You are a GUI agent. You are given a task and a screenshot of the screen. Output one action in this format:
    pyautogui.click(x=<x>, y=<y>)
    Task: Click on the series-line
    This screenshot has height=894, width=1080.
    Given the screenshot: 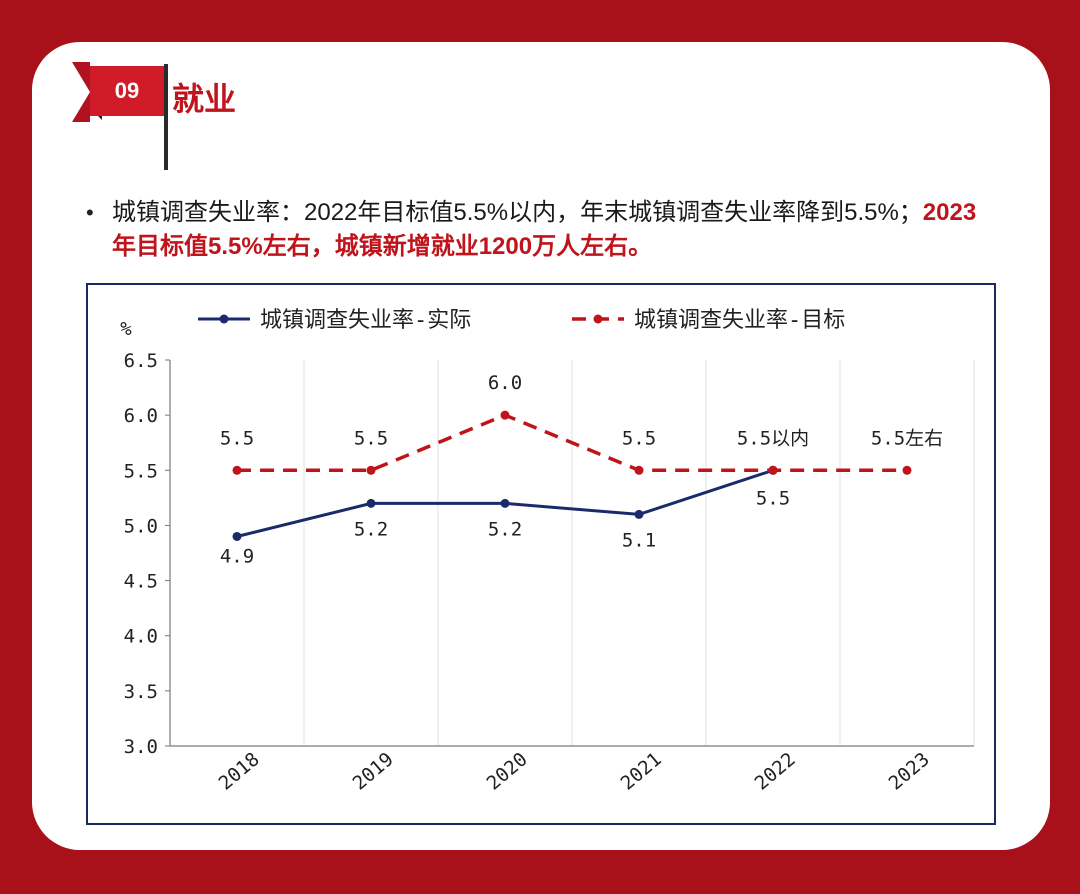 What is the action you would take?
    pyautogui.click(x=572, y=443)
    